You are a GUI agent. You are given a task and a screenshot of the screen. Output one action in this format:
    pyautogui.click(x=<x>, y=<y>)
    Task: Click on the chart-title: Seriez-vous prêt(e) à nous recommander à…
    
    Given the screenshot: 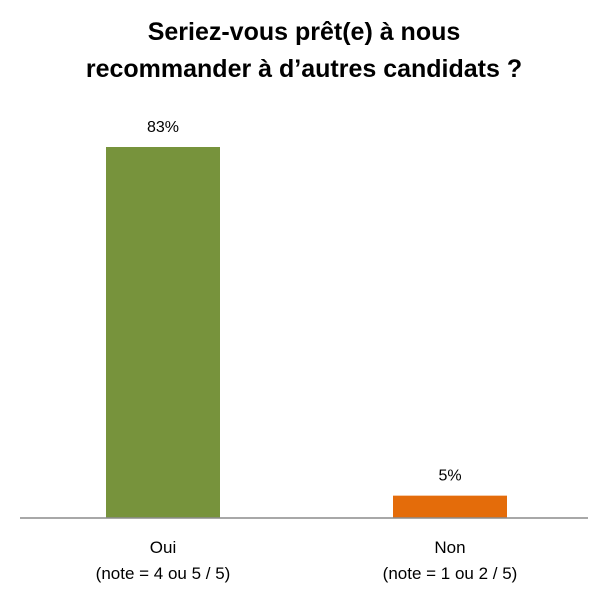 What is the action you would take?
    pyautogui.click(x=304, y=51)
    